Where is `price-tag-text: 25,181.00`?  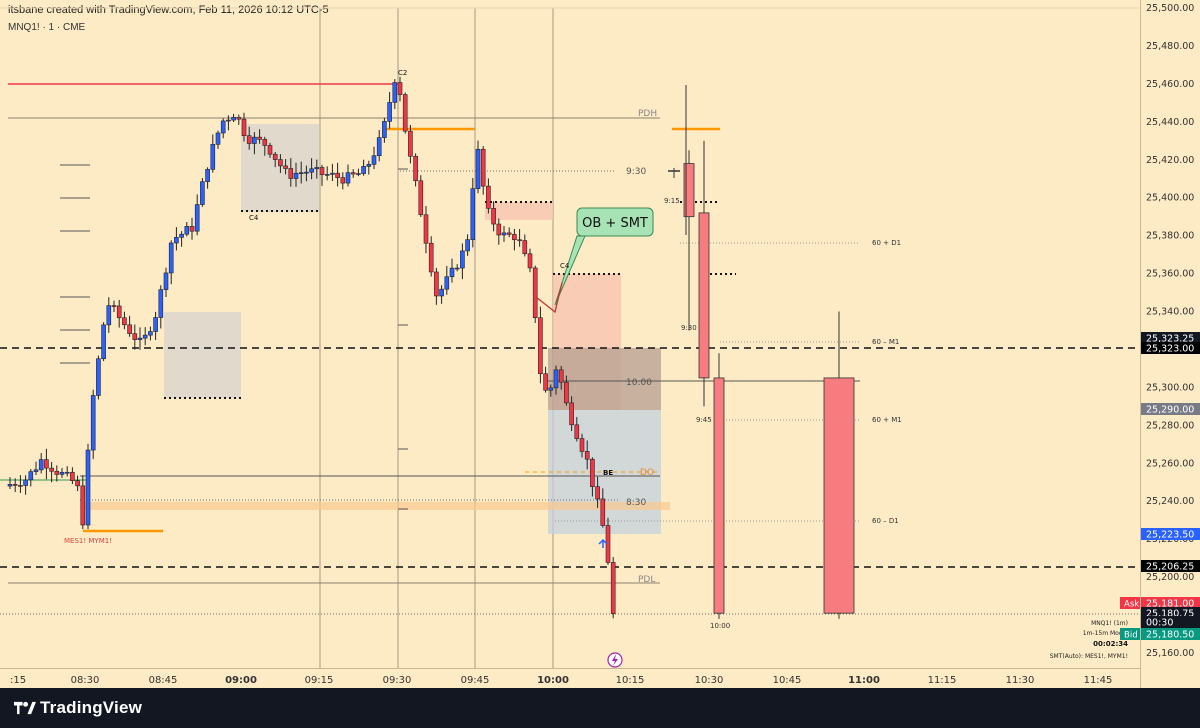 price-tag-text: 25,181.00 is located at coordinates (1170, 604).